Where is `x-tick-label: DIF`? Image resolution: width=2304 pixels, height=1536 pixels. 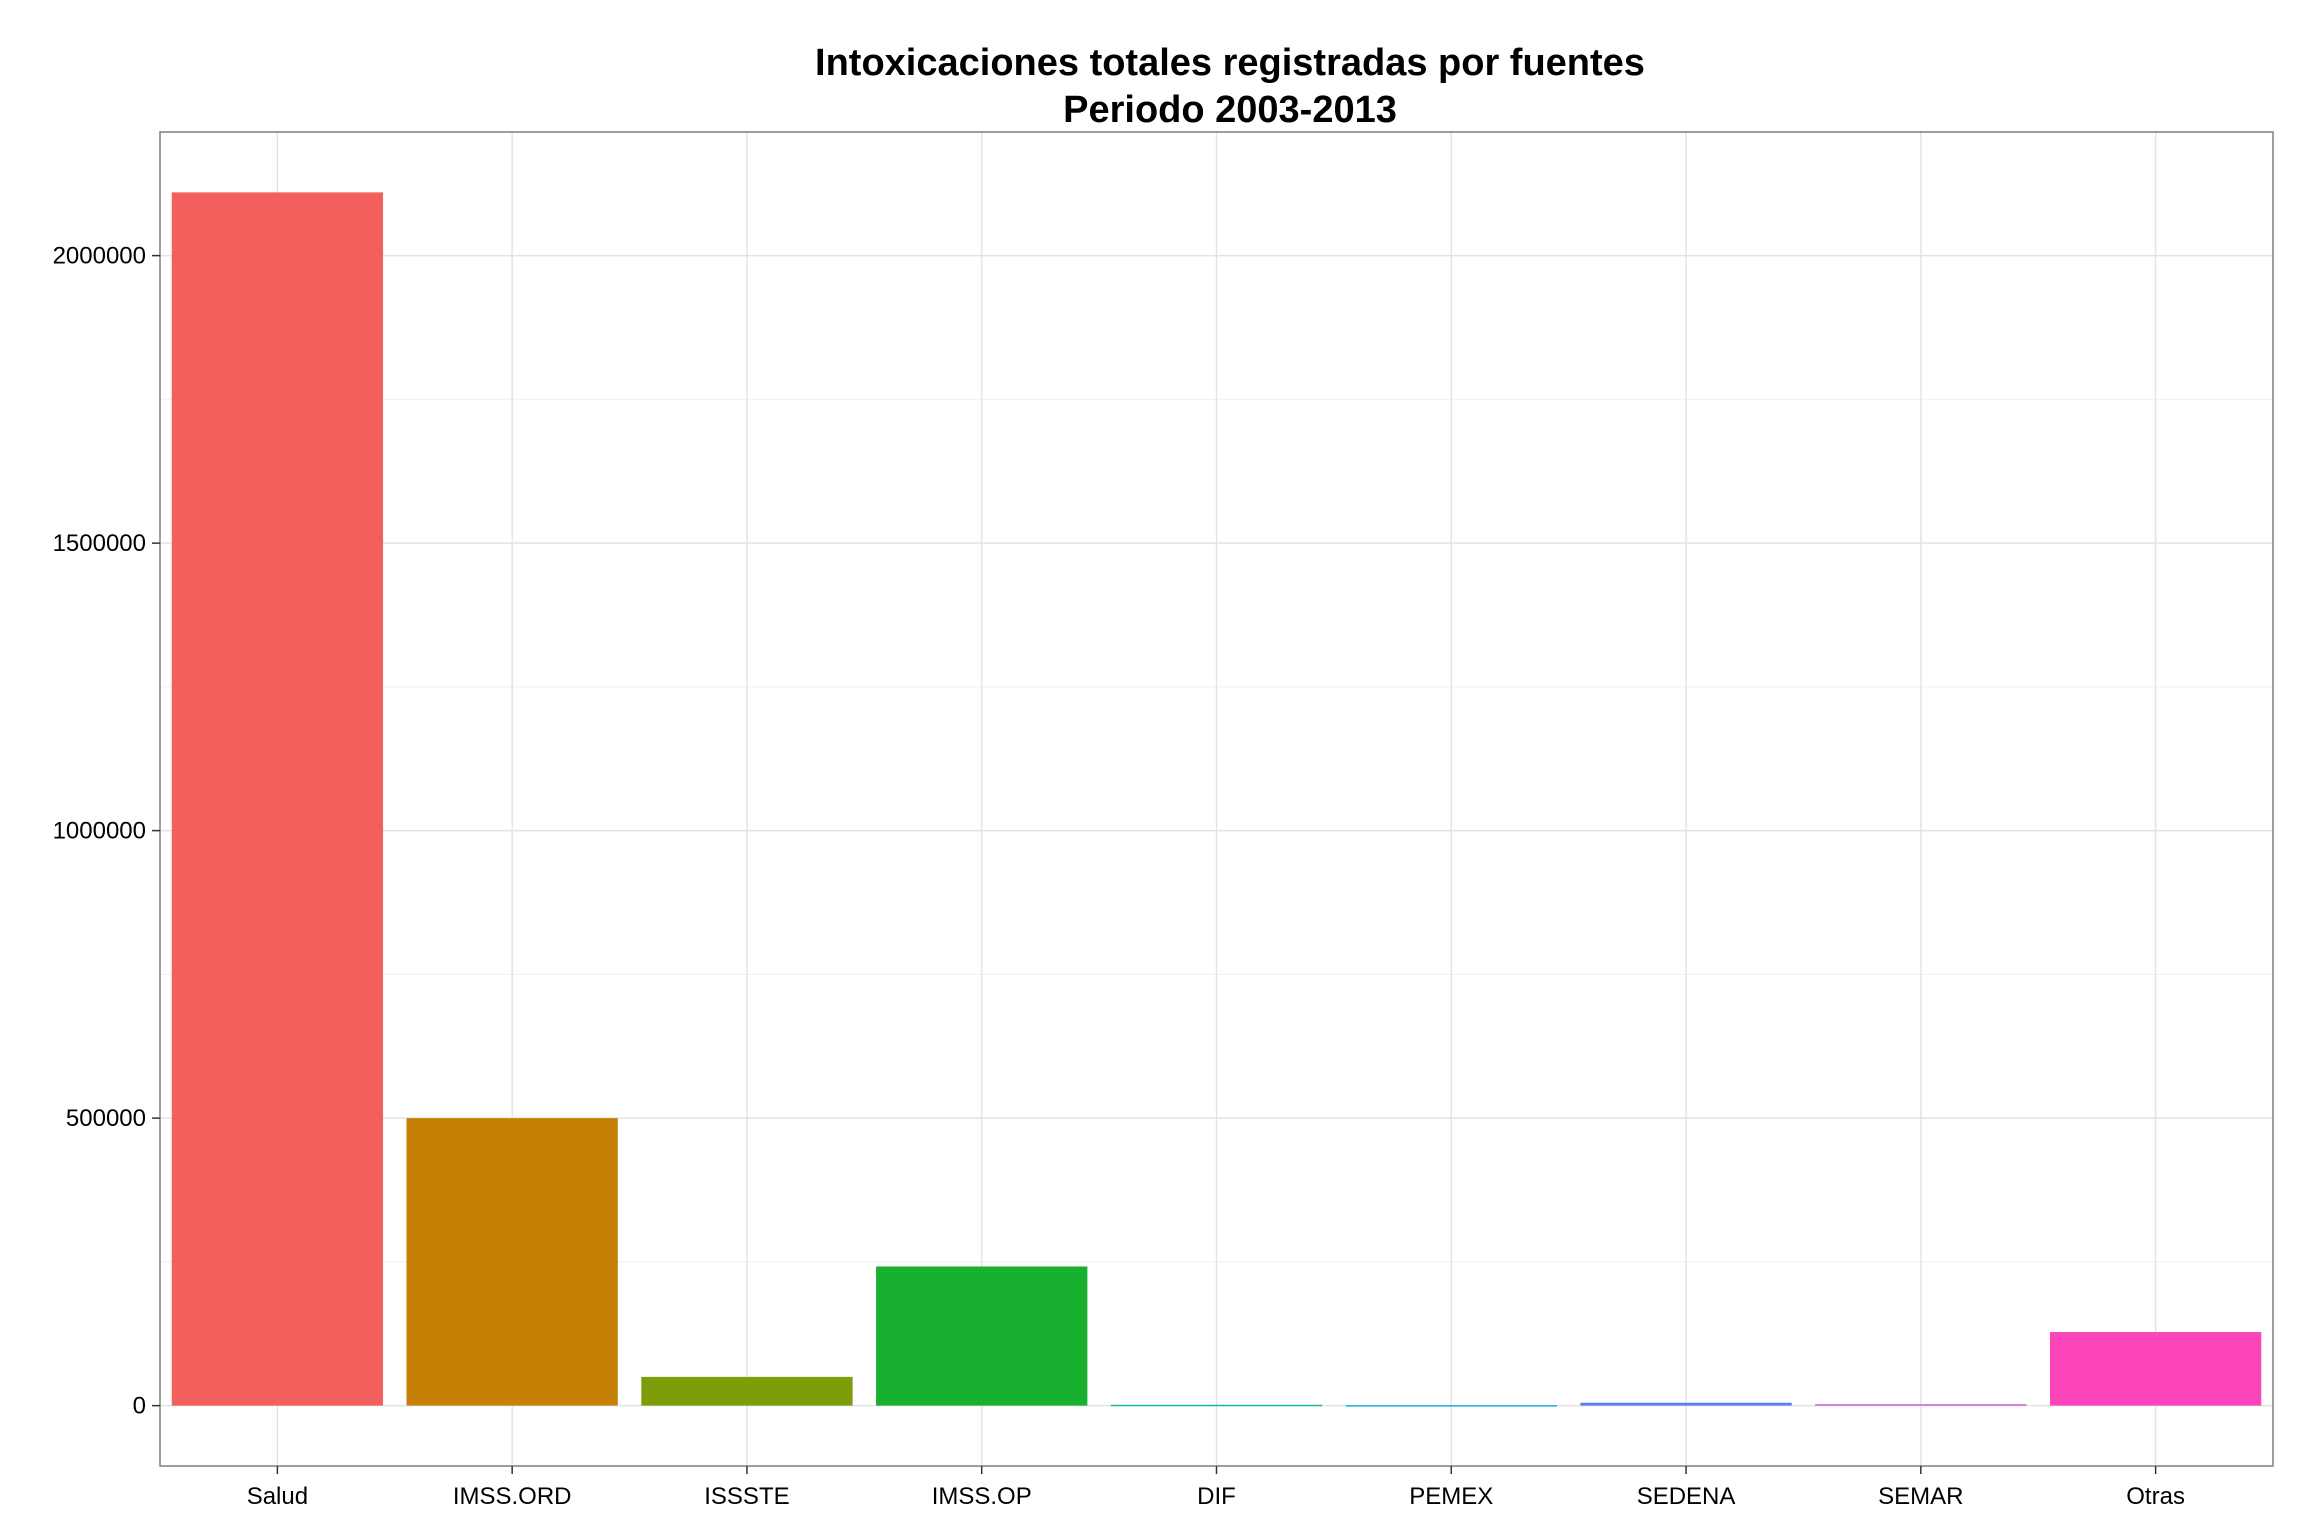
x-tick-label: DIF is located at coordinates (1216, 1496).